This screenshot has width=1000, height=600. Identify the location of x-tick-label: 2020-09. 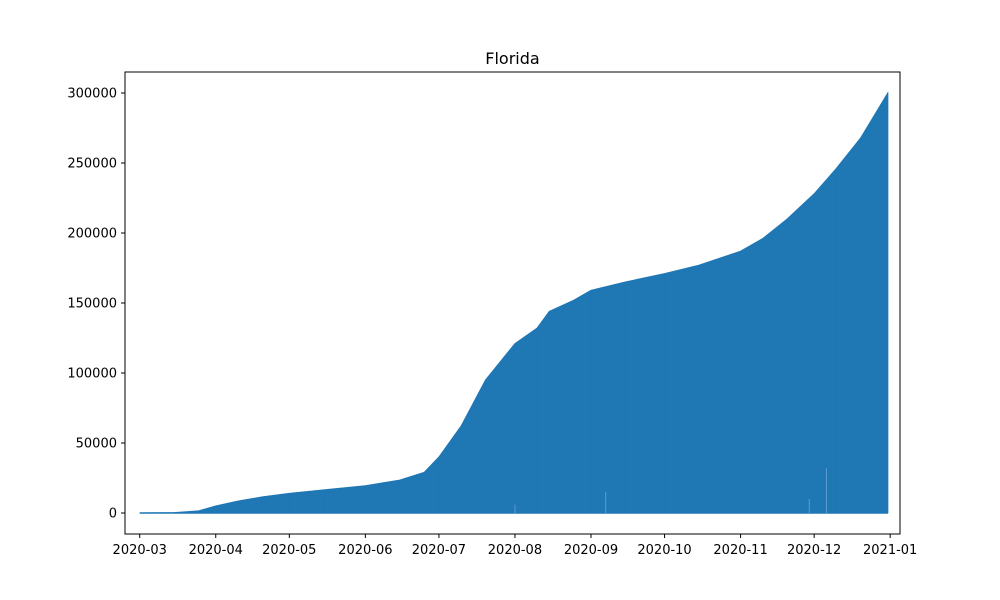
(591, 550).